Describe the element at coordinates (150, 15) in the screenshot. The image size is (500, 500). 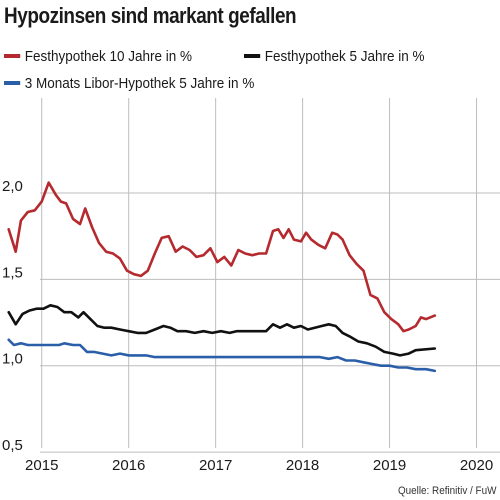
I see `chart-title: Hypozinsen sind markant gefallen` at that location.